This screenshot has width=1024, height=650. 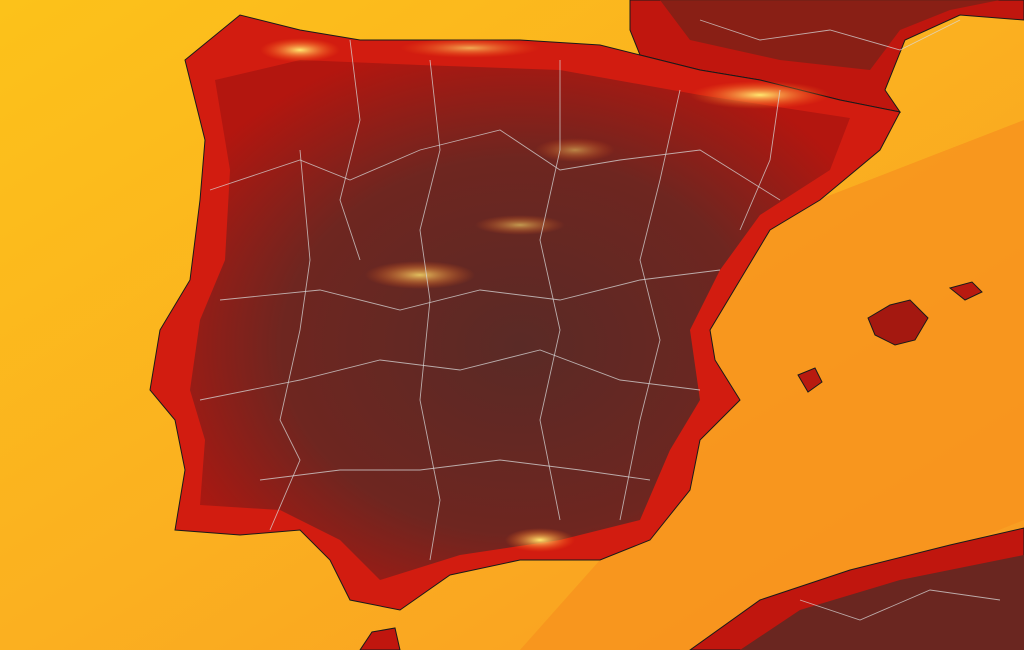 What do you see at coordinates (965, 291) in the screenshot?
I see `menorca` at bounding box center [965, 291].